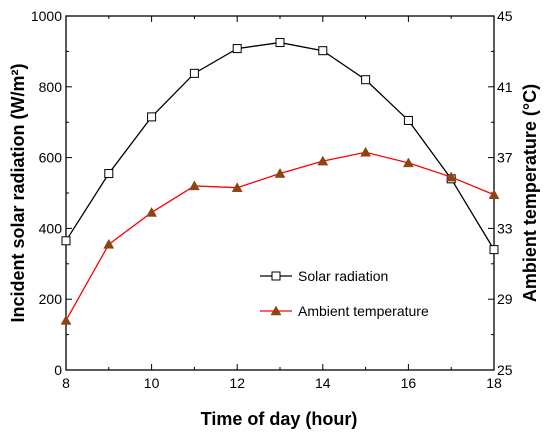  I want to click on x-tick-label: 8, so click(66, 383).